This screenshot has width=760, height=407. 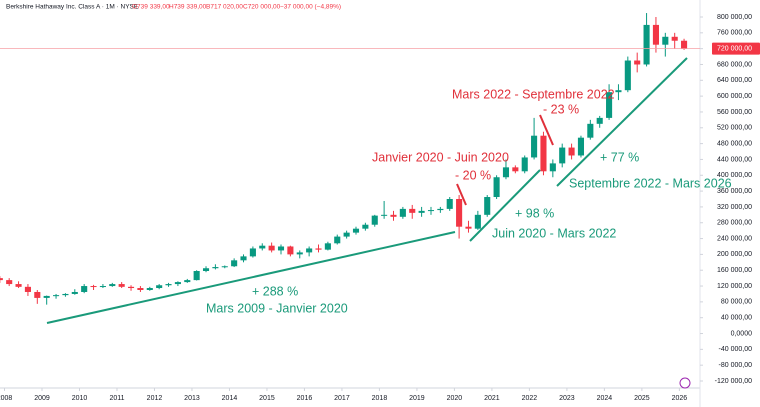 What do you see at coordinates (734, 207) in the screenshot?
I see `y-tick-label: 320 000,00` at bounding box center [734, 207].